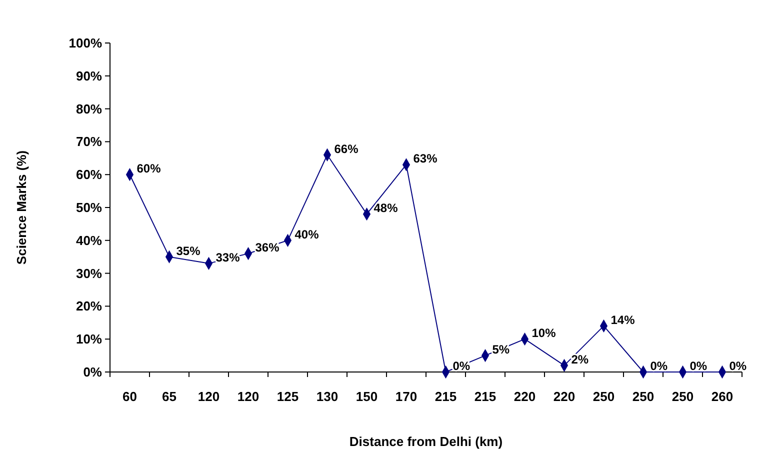  What do you see at coordinates (580, 359) in the screenshot?
I see `data-label: 2%` at bounding box center [580, 359].